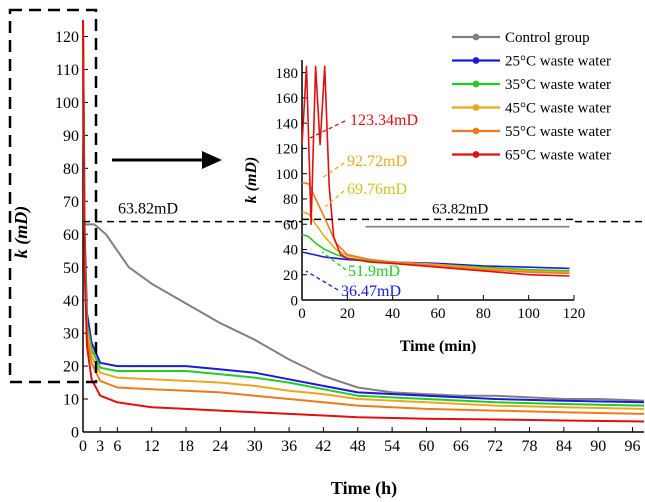 Image resolution: width=645 pixels, height=502 pixels. I want to click on legend-label-5: 65°C waste water, so click(558, 156).